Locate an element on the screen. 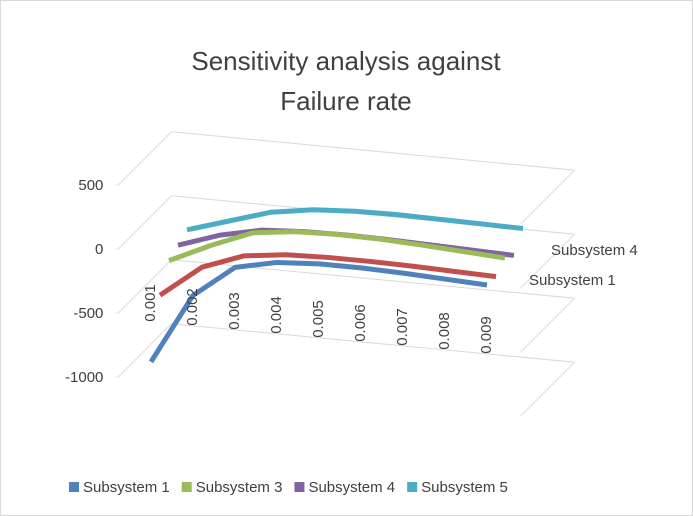 The height and width of the screenshot is (516, 693). x-tick-label: 0.004 is located at coordinates (276, 315).